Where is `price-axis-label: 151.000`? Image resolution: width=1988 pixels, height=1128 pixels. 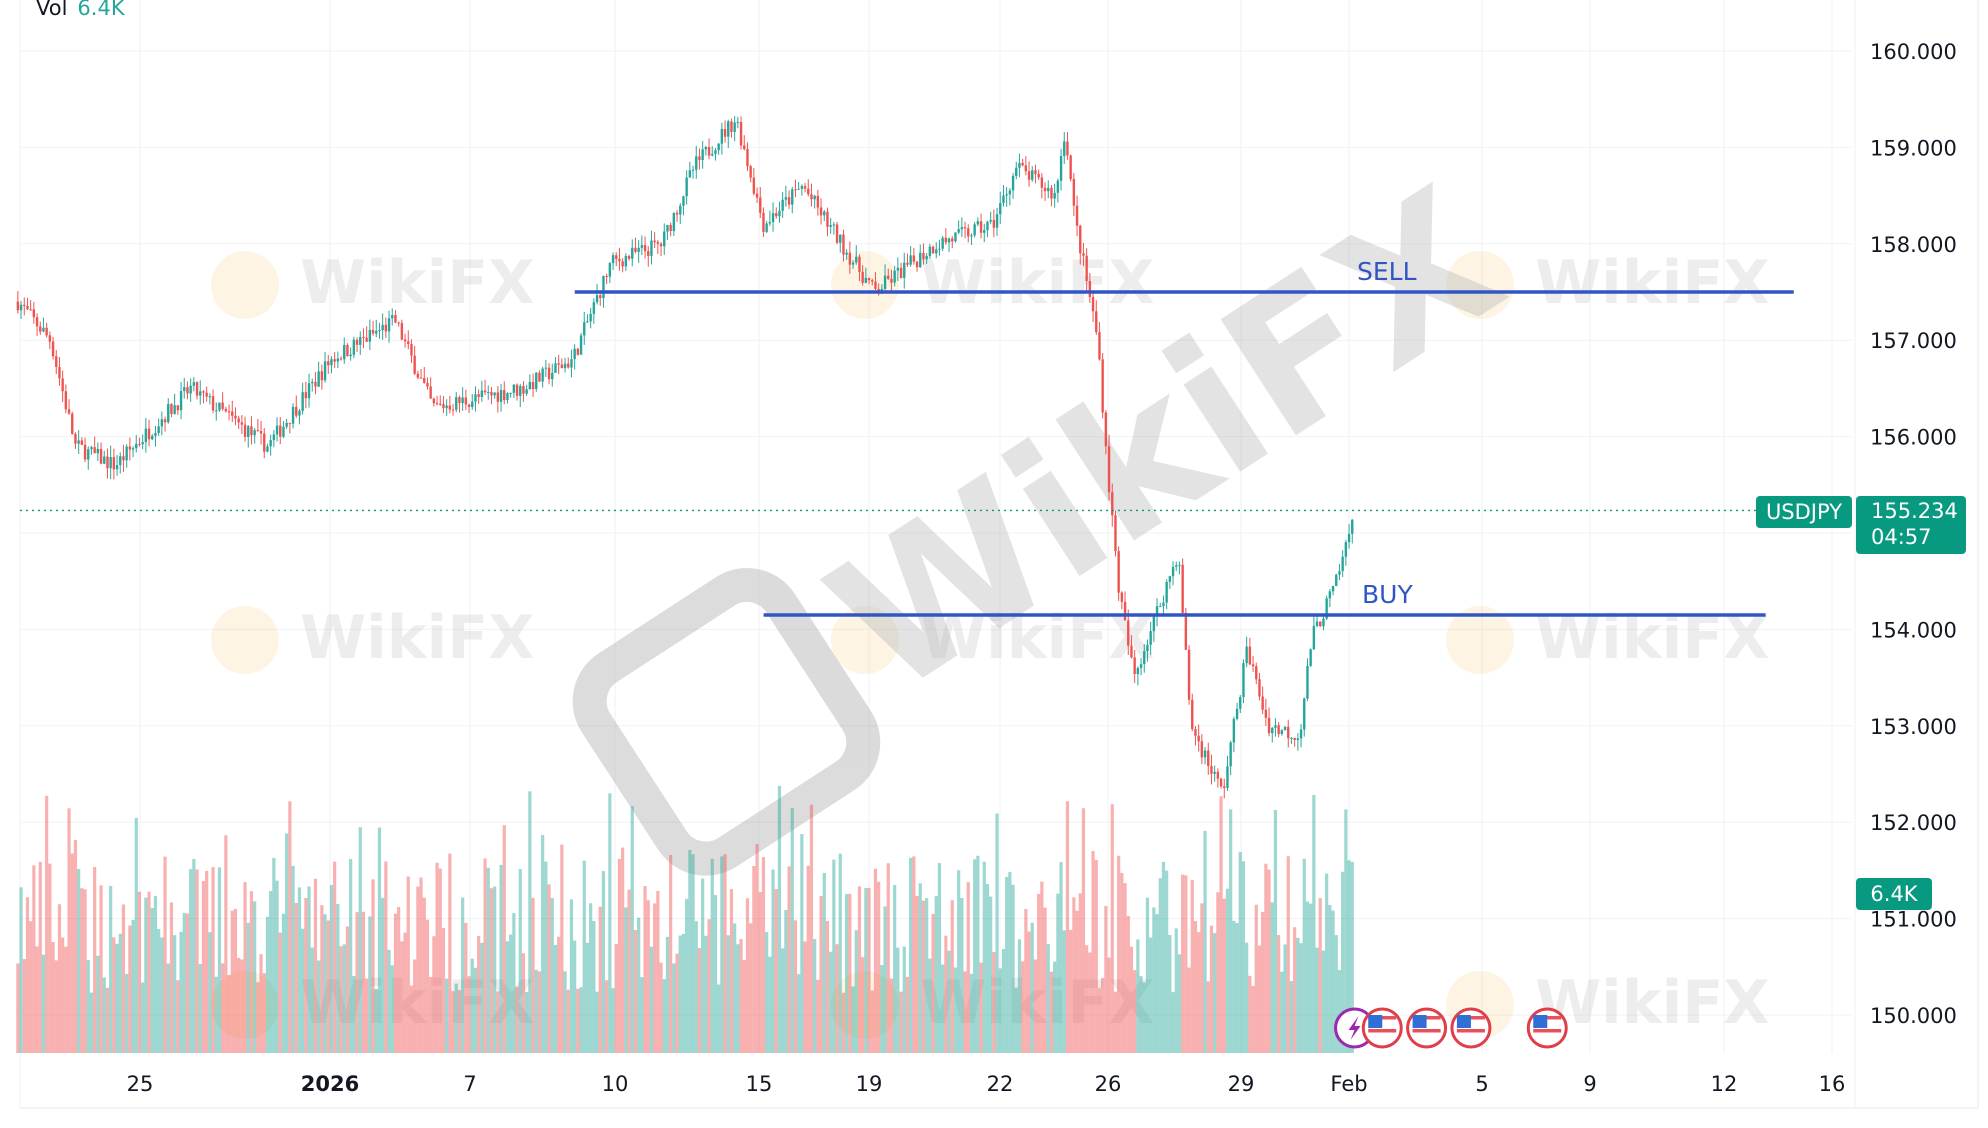
price-axis-label: 151.000 is located at coordinates (1913, 920).